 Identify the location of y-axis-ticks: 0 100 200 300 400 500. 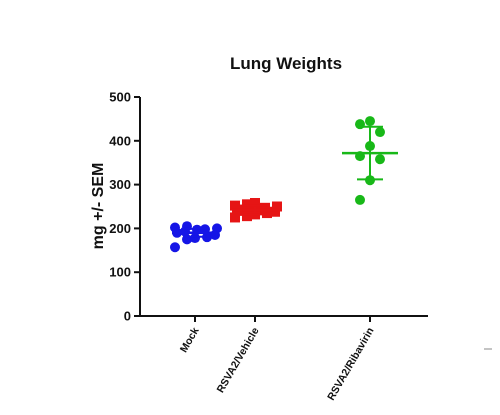
(124, 207).